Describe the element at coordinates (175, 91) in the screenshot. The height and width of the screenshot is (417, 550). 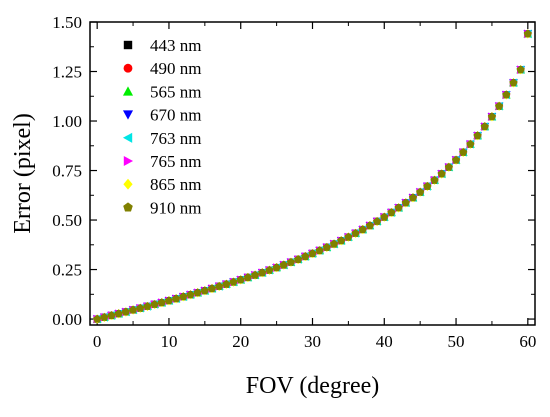
I see `legend-label: 565 nm` at that location.